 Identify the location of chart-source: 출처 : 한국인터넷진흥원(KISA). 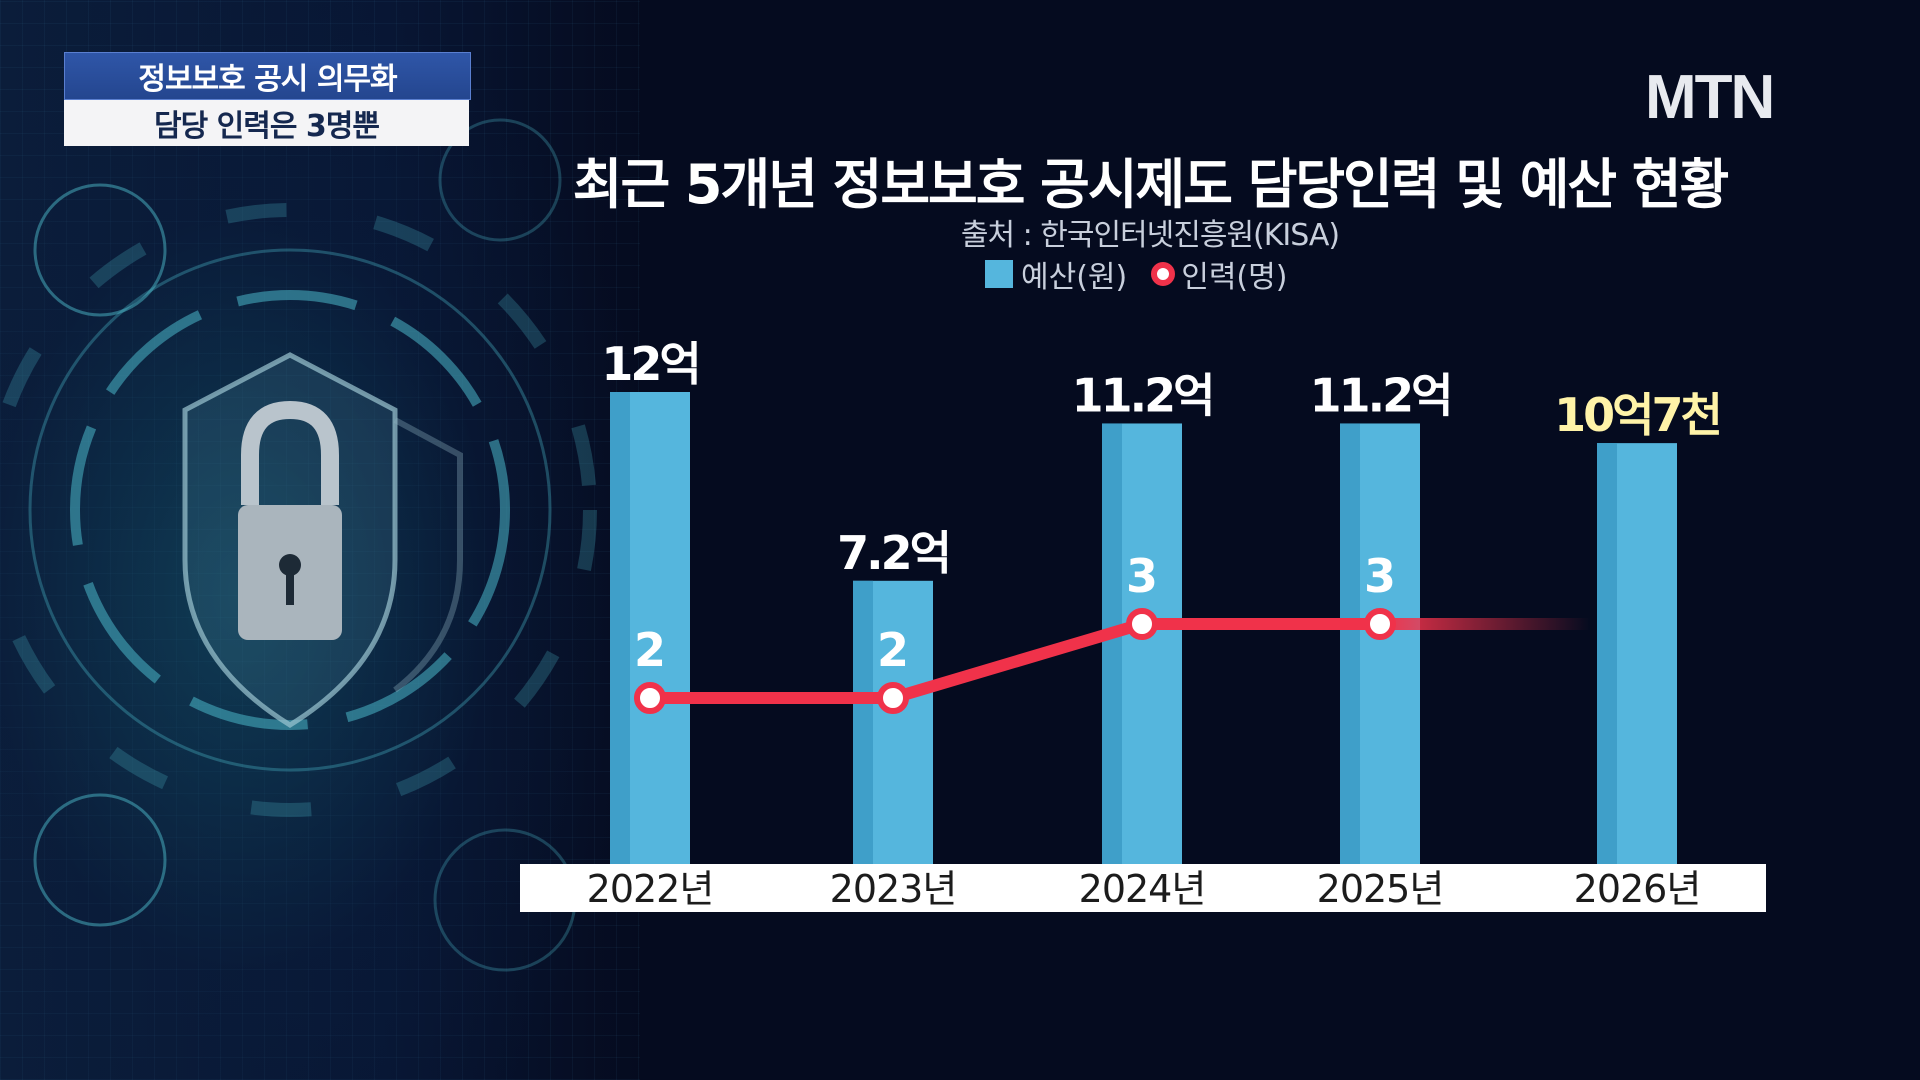
(1150, 235).